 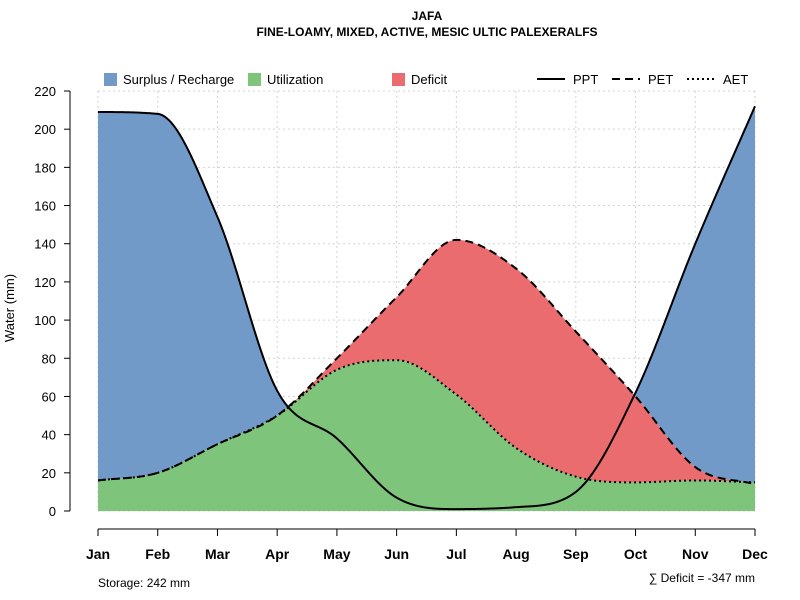 I want to click on y-tick-label: 20, so click(x=49, y=473).